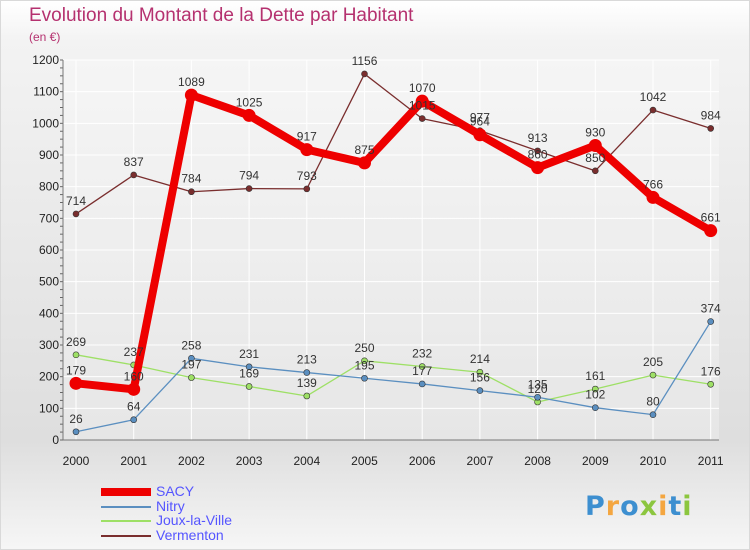  I want to click on data-label: 837, so click(134, 162).